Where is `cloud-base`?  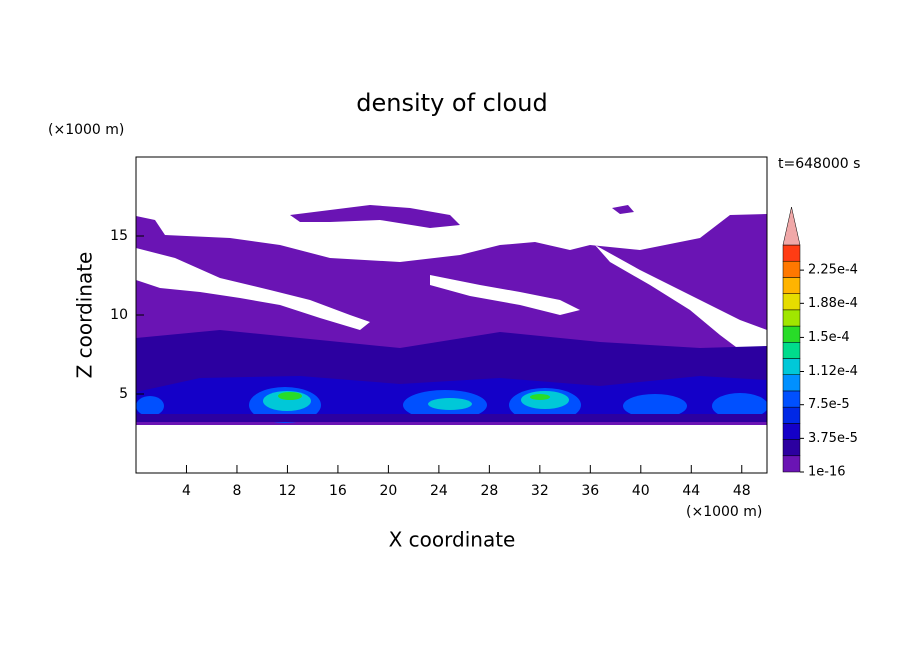
cloud-base is located at coordinates (451, 418).